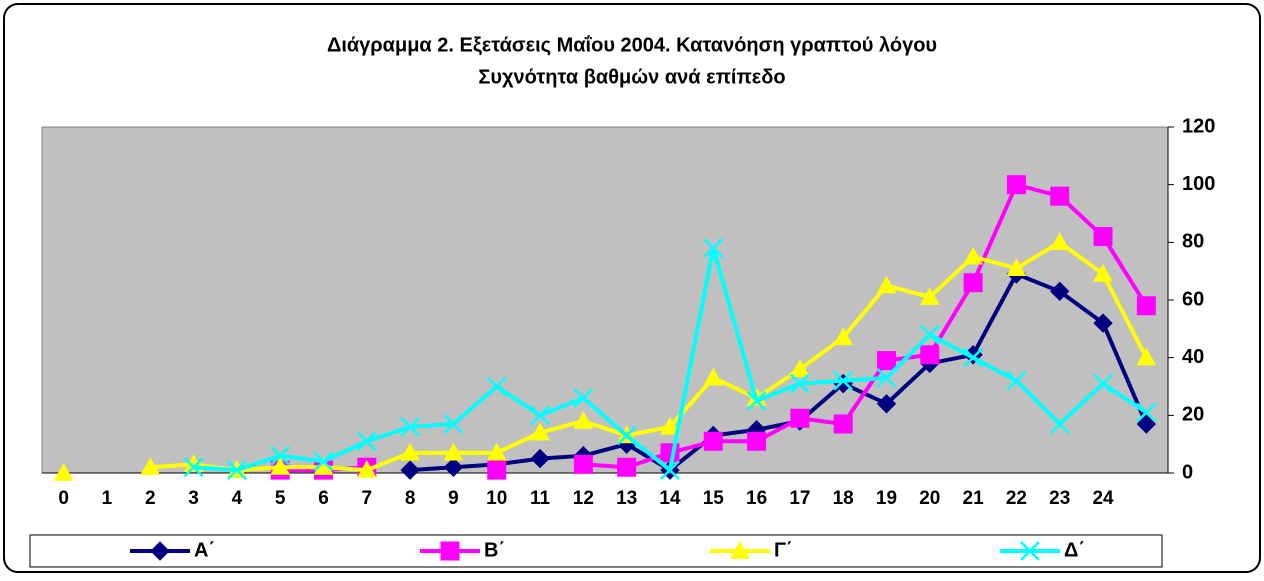 The height and width of the screenshot is (581, 1264). Describe the element at coordinates (237, 498) in the screenshot. I see `x-tick-label: 4` at that location.